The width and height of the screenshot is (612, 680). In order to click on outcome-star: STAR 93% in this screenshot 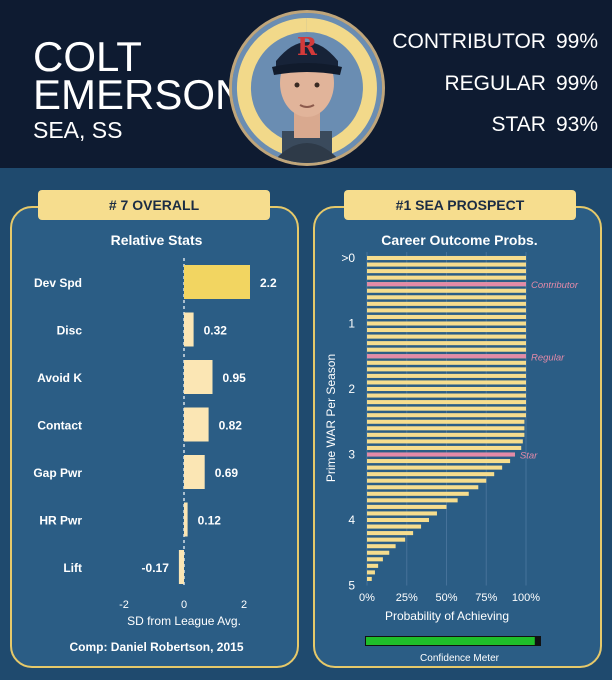, I will do `click(545, 125)`.